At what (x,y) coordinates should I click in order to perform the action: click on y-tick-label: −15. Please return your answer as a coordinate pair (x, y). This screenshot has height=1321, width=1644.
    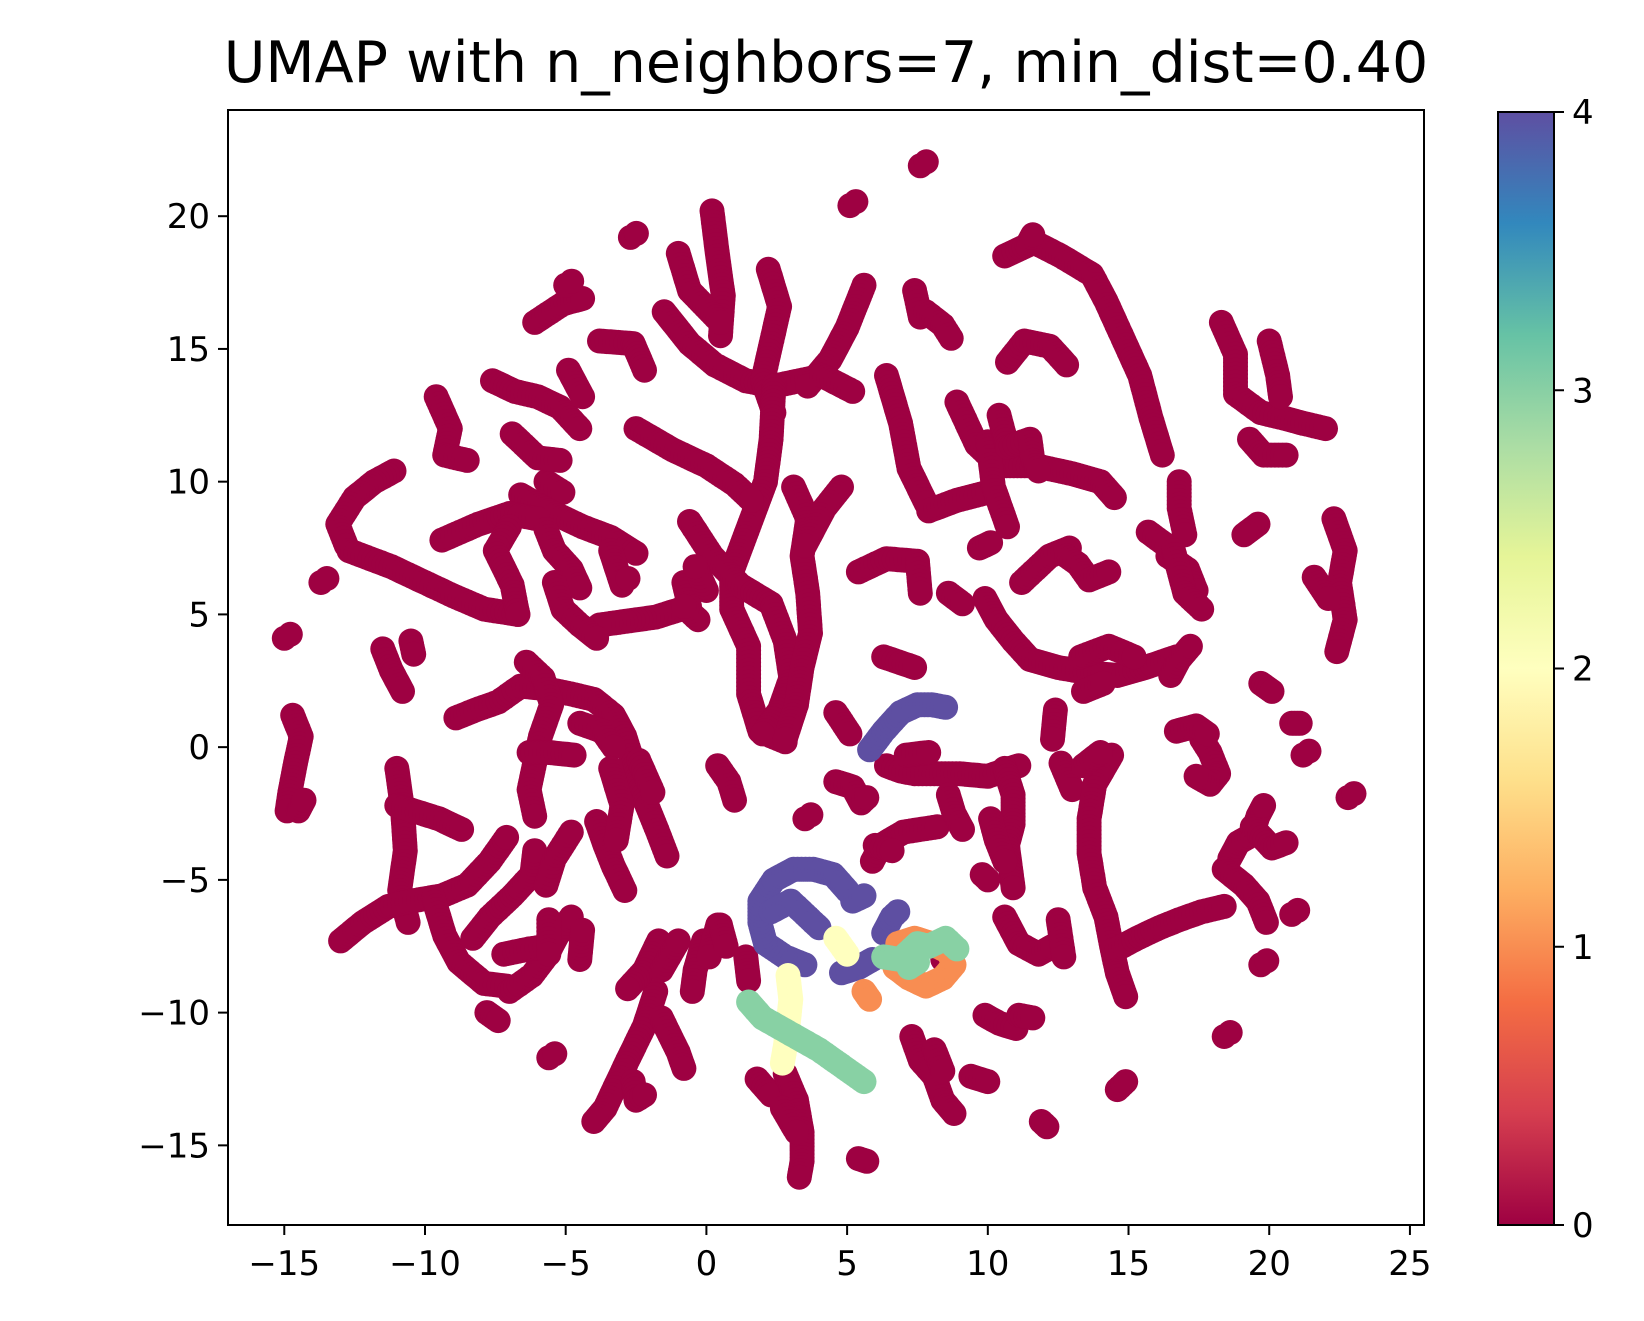
    Looking at the image, I should click on (174, 1146).